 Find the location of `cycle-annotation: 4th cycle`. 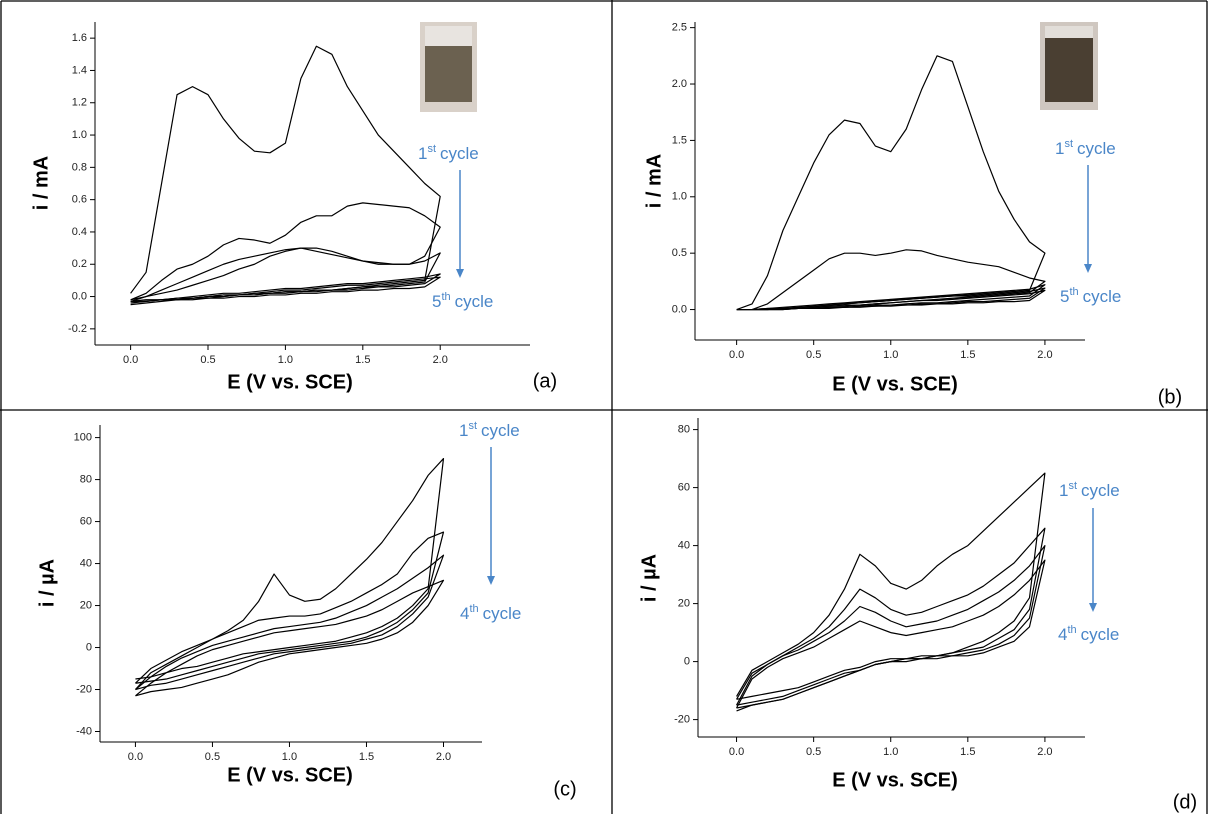

cycle-annotation: 4th cycle is located at coordinates (490, 613).